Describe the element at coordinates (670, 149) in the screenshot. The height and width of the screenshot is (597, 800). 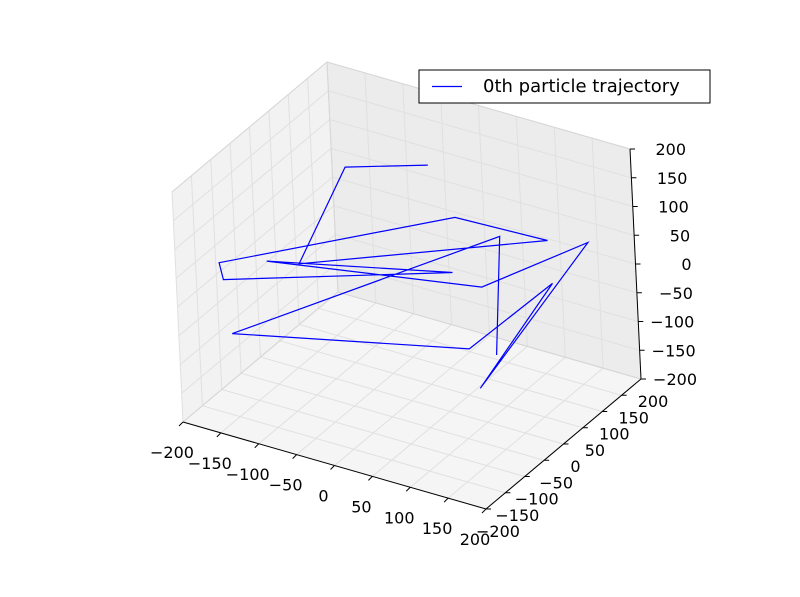
I see `z-tick-label: 200` at that location.